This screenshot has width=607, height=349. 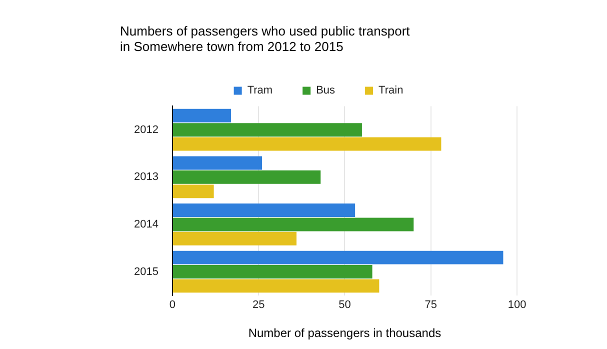 What do you see at coordinates (146, 272) in the screenshot?
I see `y-tick-label: 2015` at bounding box center [146, 272].